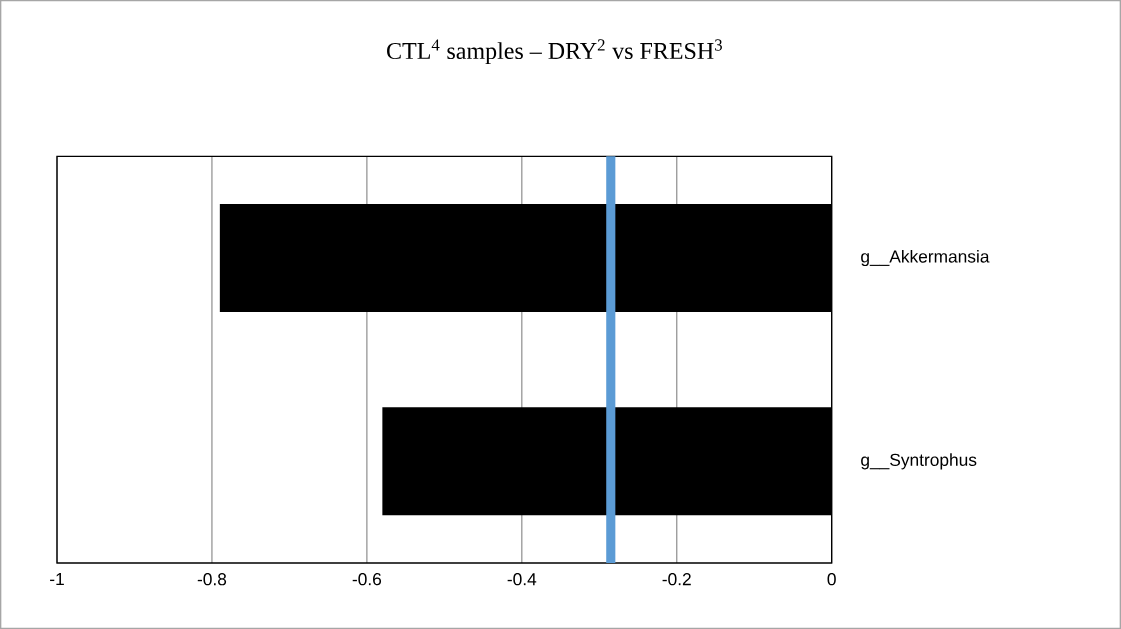 Image resolution: width=1121 pixels, height=629 pixels. What do you see at coordinates (831, 579) in the screenshot?
I see `x-tick-label: 0` at bounding box center [831, 579].